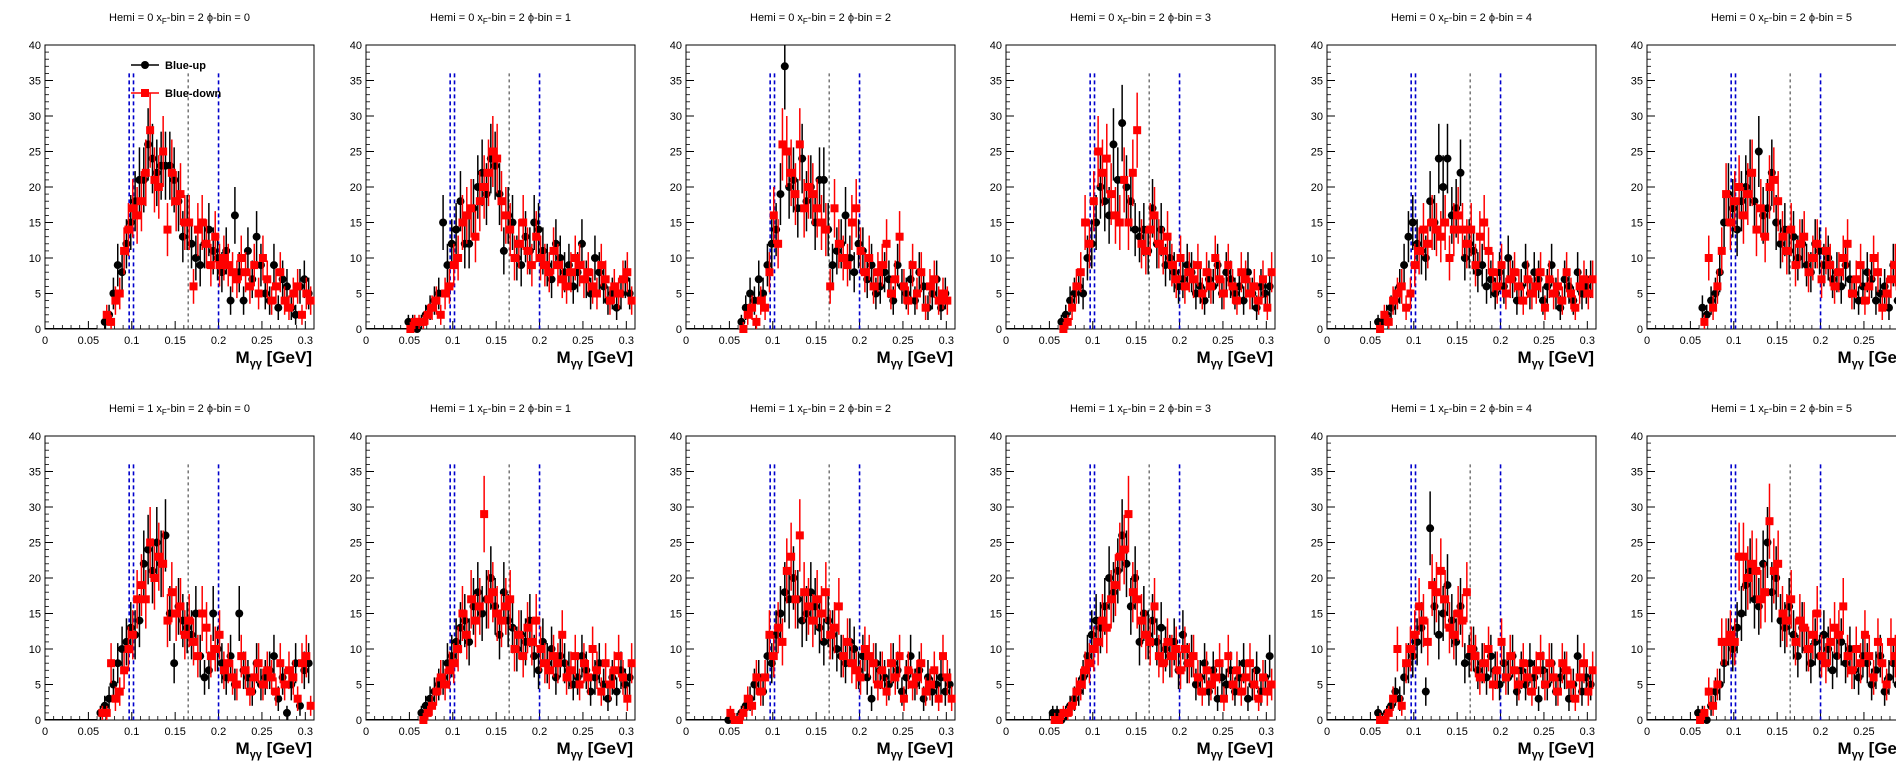 This screenshot has width=1896, height=772. I want to click on x-tick-label: 0.15, so click(1135, 732).